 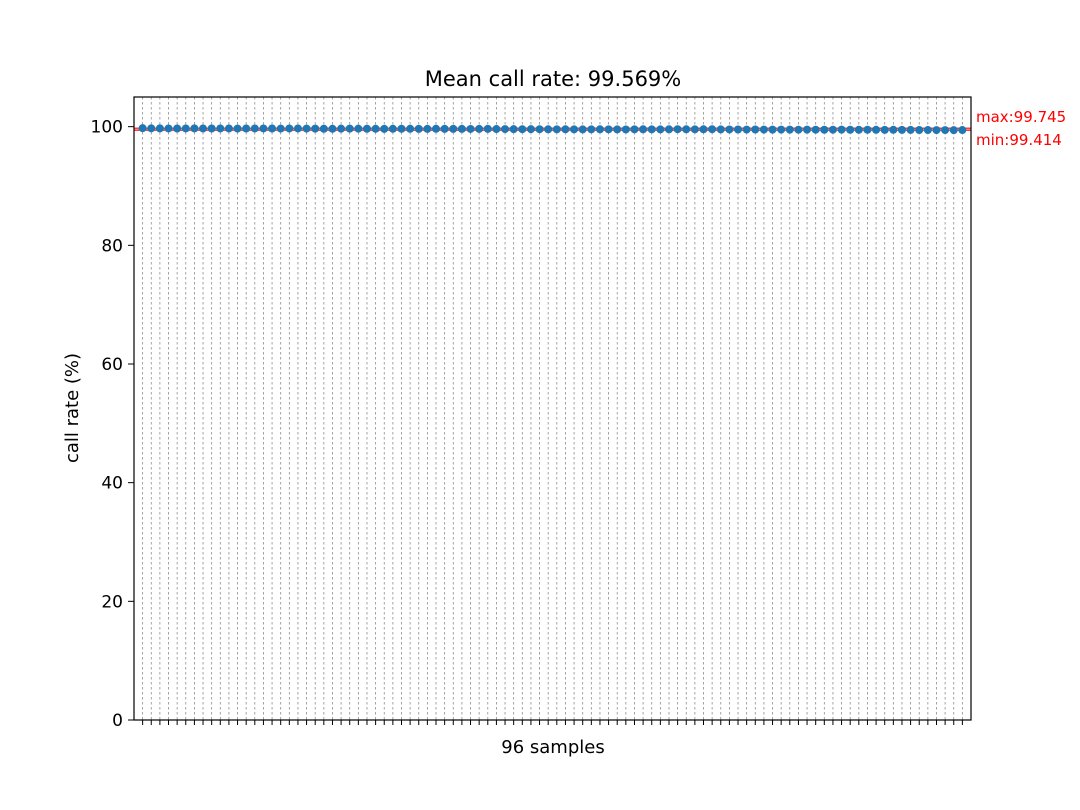 I want to click on y-tick-label: 20, so click(x=112, y=602).